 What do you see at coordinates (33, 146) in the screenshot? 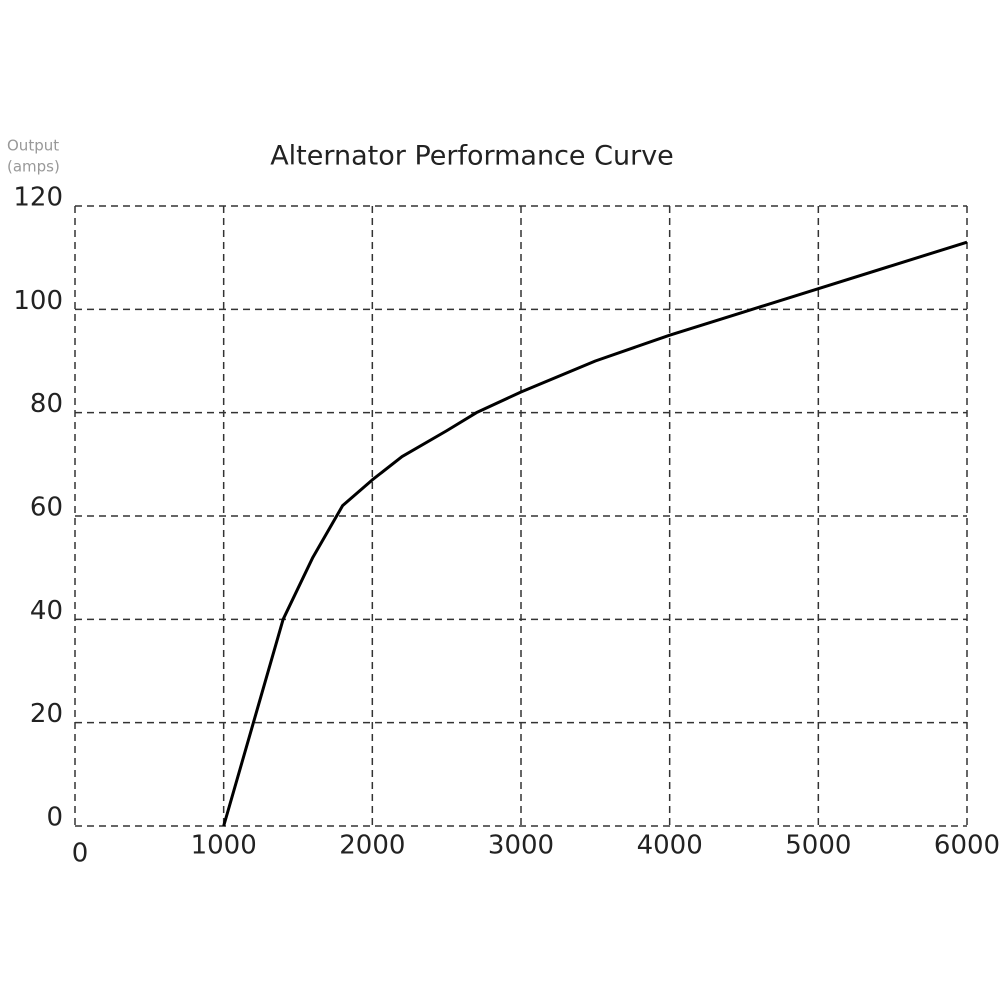
I see `y-axis-label: Output` at bounding box center [33, 146].